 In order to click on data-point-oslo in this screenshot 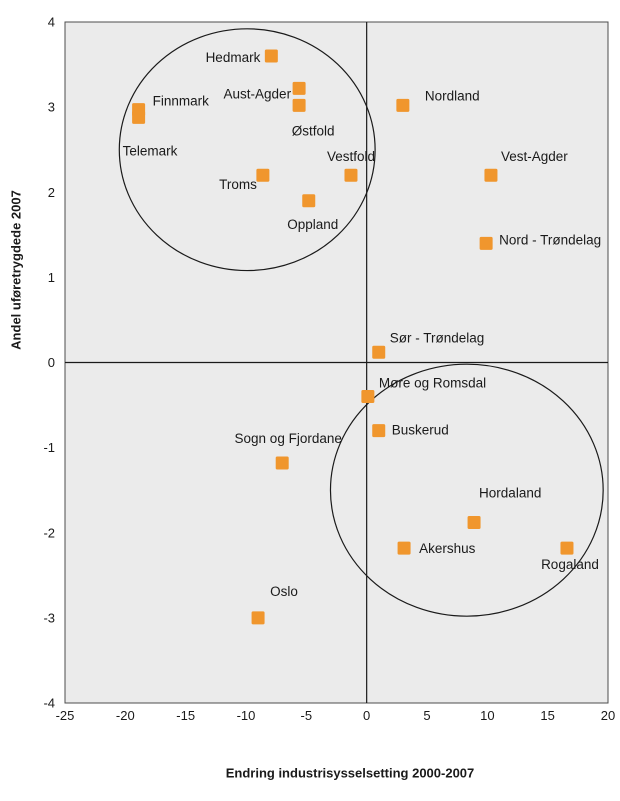, I will do `click(258, 618)`.